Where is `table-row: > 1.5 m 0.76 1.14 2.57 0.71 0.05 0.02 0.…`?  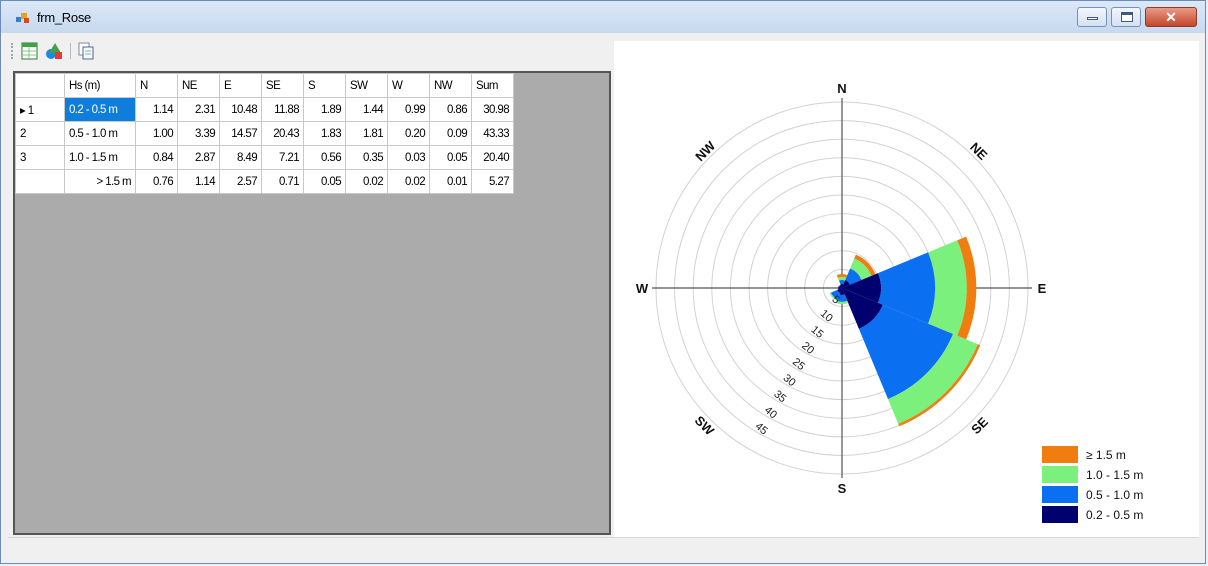 table-row: > 1.5 m 0.76 1.14 2.57 0.71 0.05 0.02 0.… is located at coordinates (264, 181).